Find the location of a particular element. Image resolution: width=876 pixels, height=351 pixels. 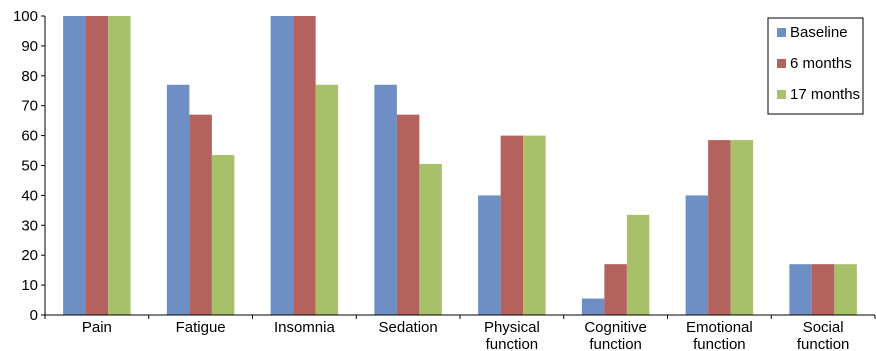

y-tick-label: 50 is located at coordinates (29, 166).